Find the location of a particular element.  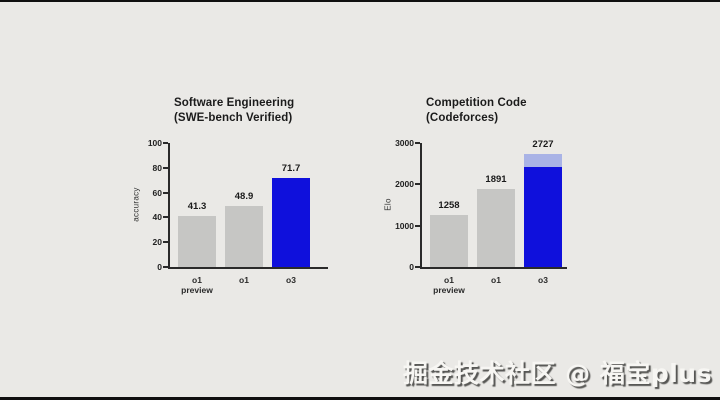

bar-o3: 2727 is located at coordinates (543, 203).